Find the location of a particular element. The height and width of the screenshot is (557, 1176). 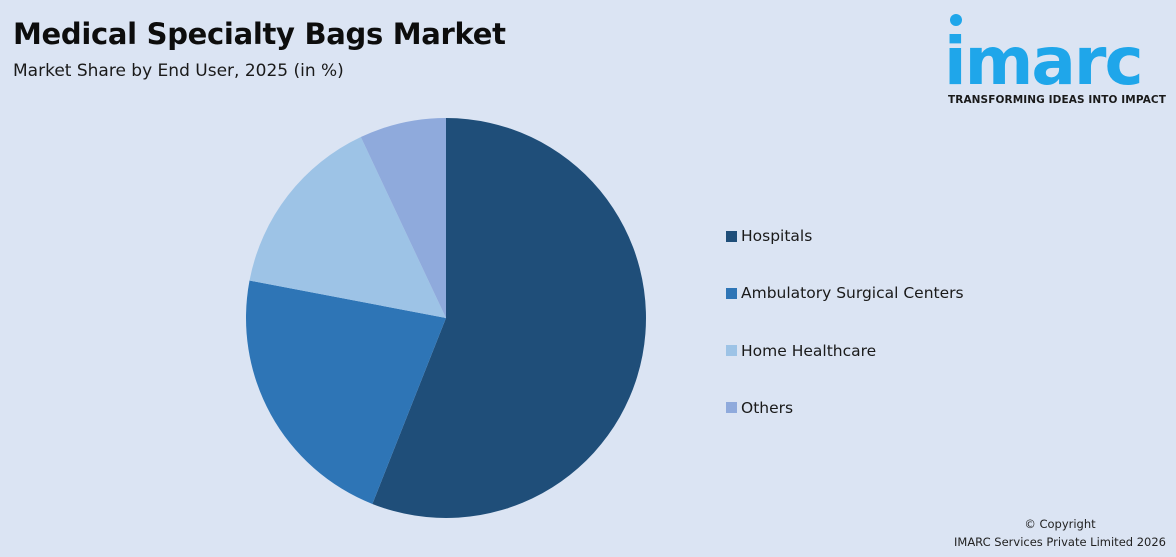

copyright-line-2: IMARC Services Private Limited 2026 is located at coordinates (1060, 542).